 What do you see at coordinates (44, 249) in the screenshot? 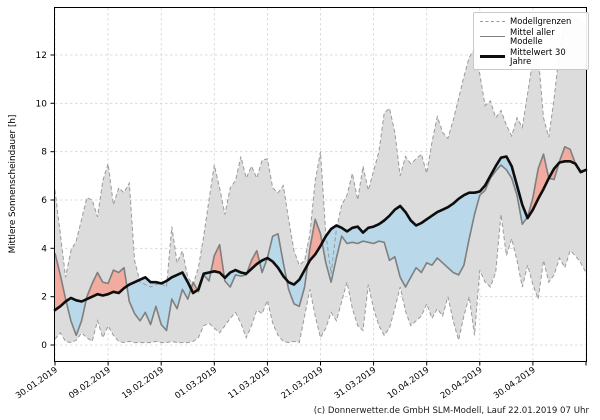
I see `y-tick-label: 4` at bounding box center [44, 249].